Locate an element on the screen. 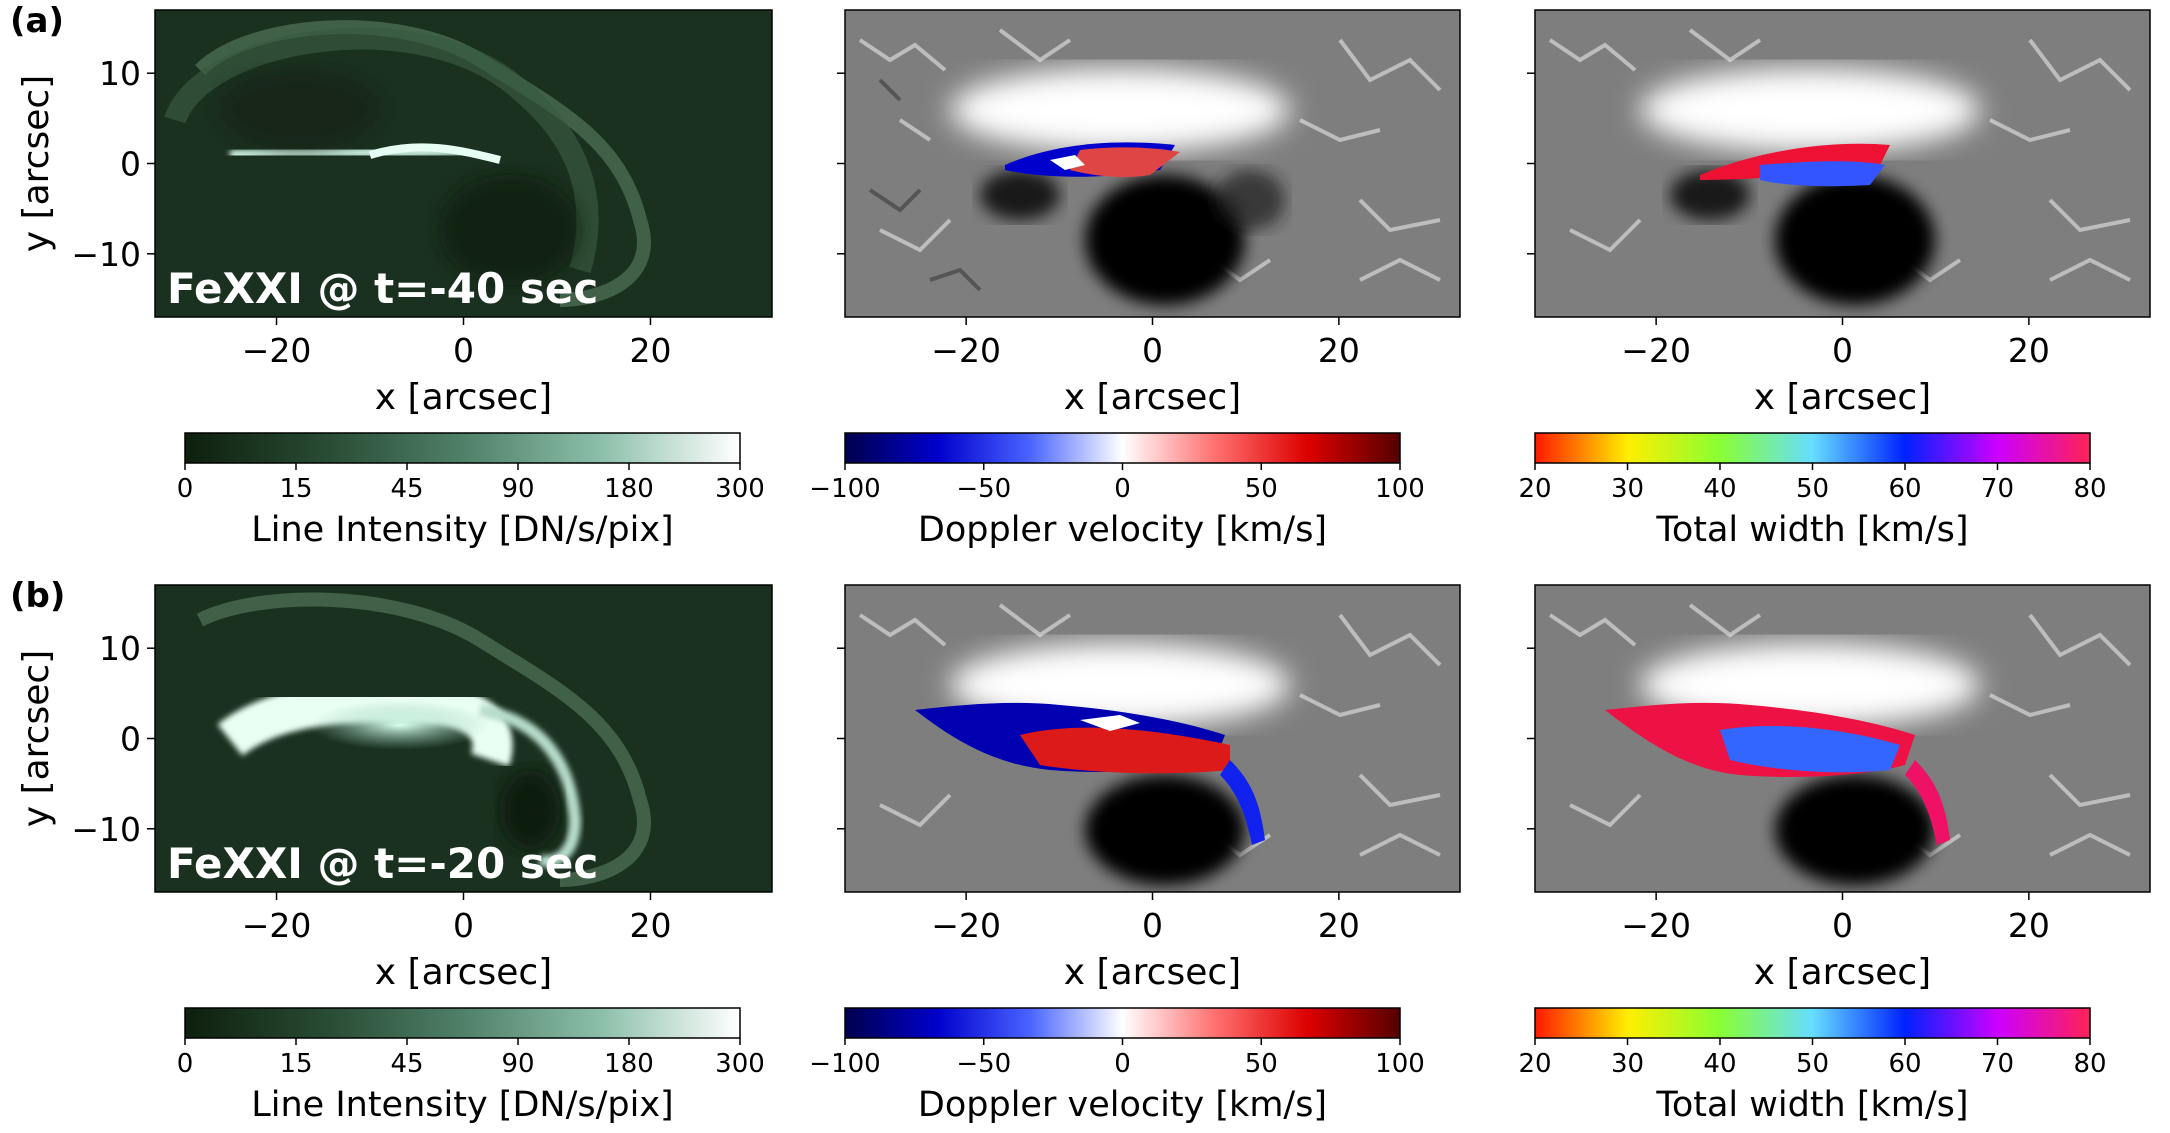 Image resolution: width=2170 pixels, height=1133 pixels. panel-a-doppler is located at coordinates (1152, 163).